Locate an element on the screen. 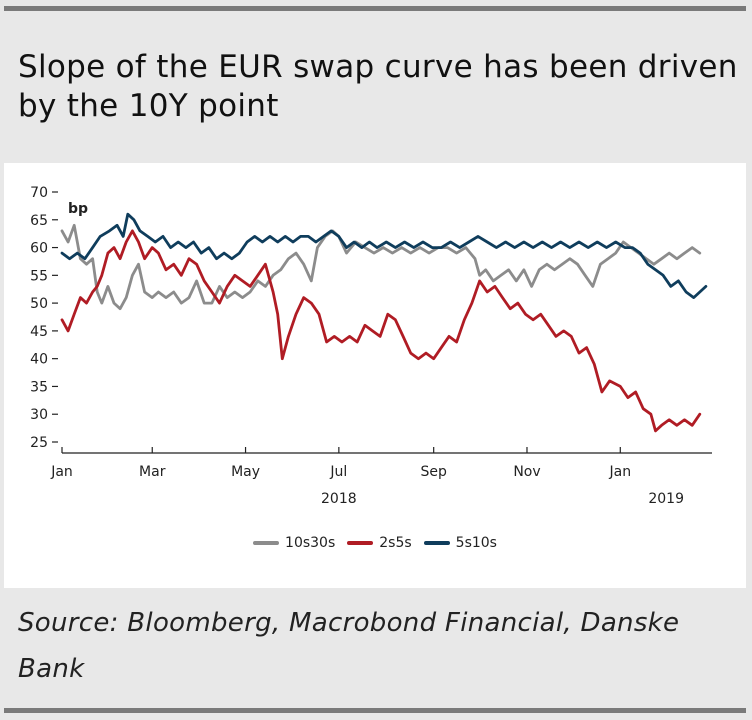 The height and width of the screenshot is (720, 752). legend-item-10s30s: 10s30s is located at coordinates (294, 543).